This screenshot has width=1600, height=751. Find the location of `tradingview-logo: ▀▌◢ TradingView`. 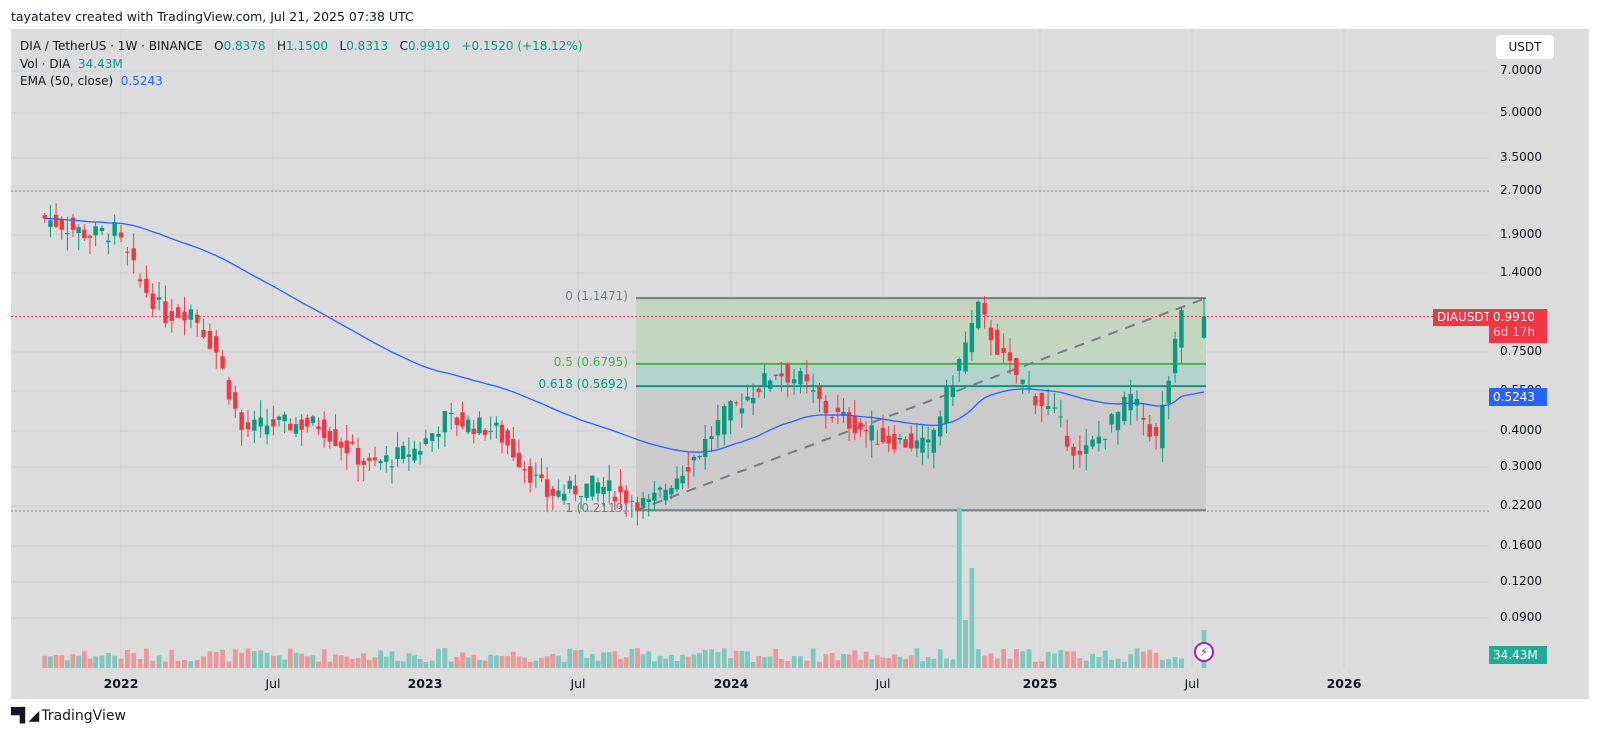

tradingview-logo: ▀▌◢ TradingView is located at coordinates (68, 716).